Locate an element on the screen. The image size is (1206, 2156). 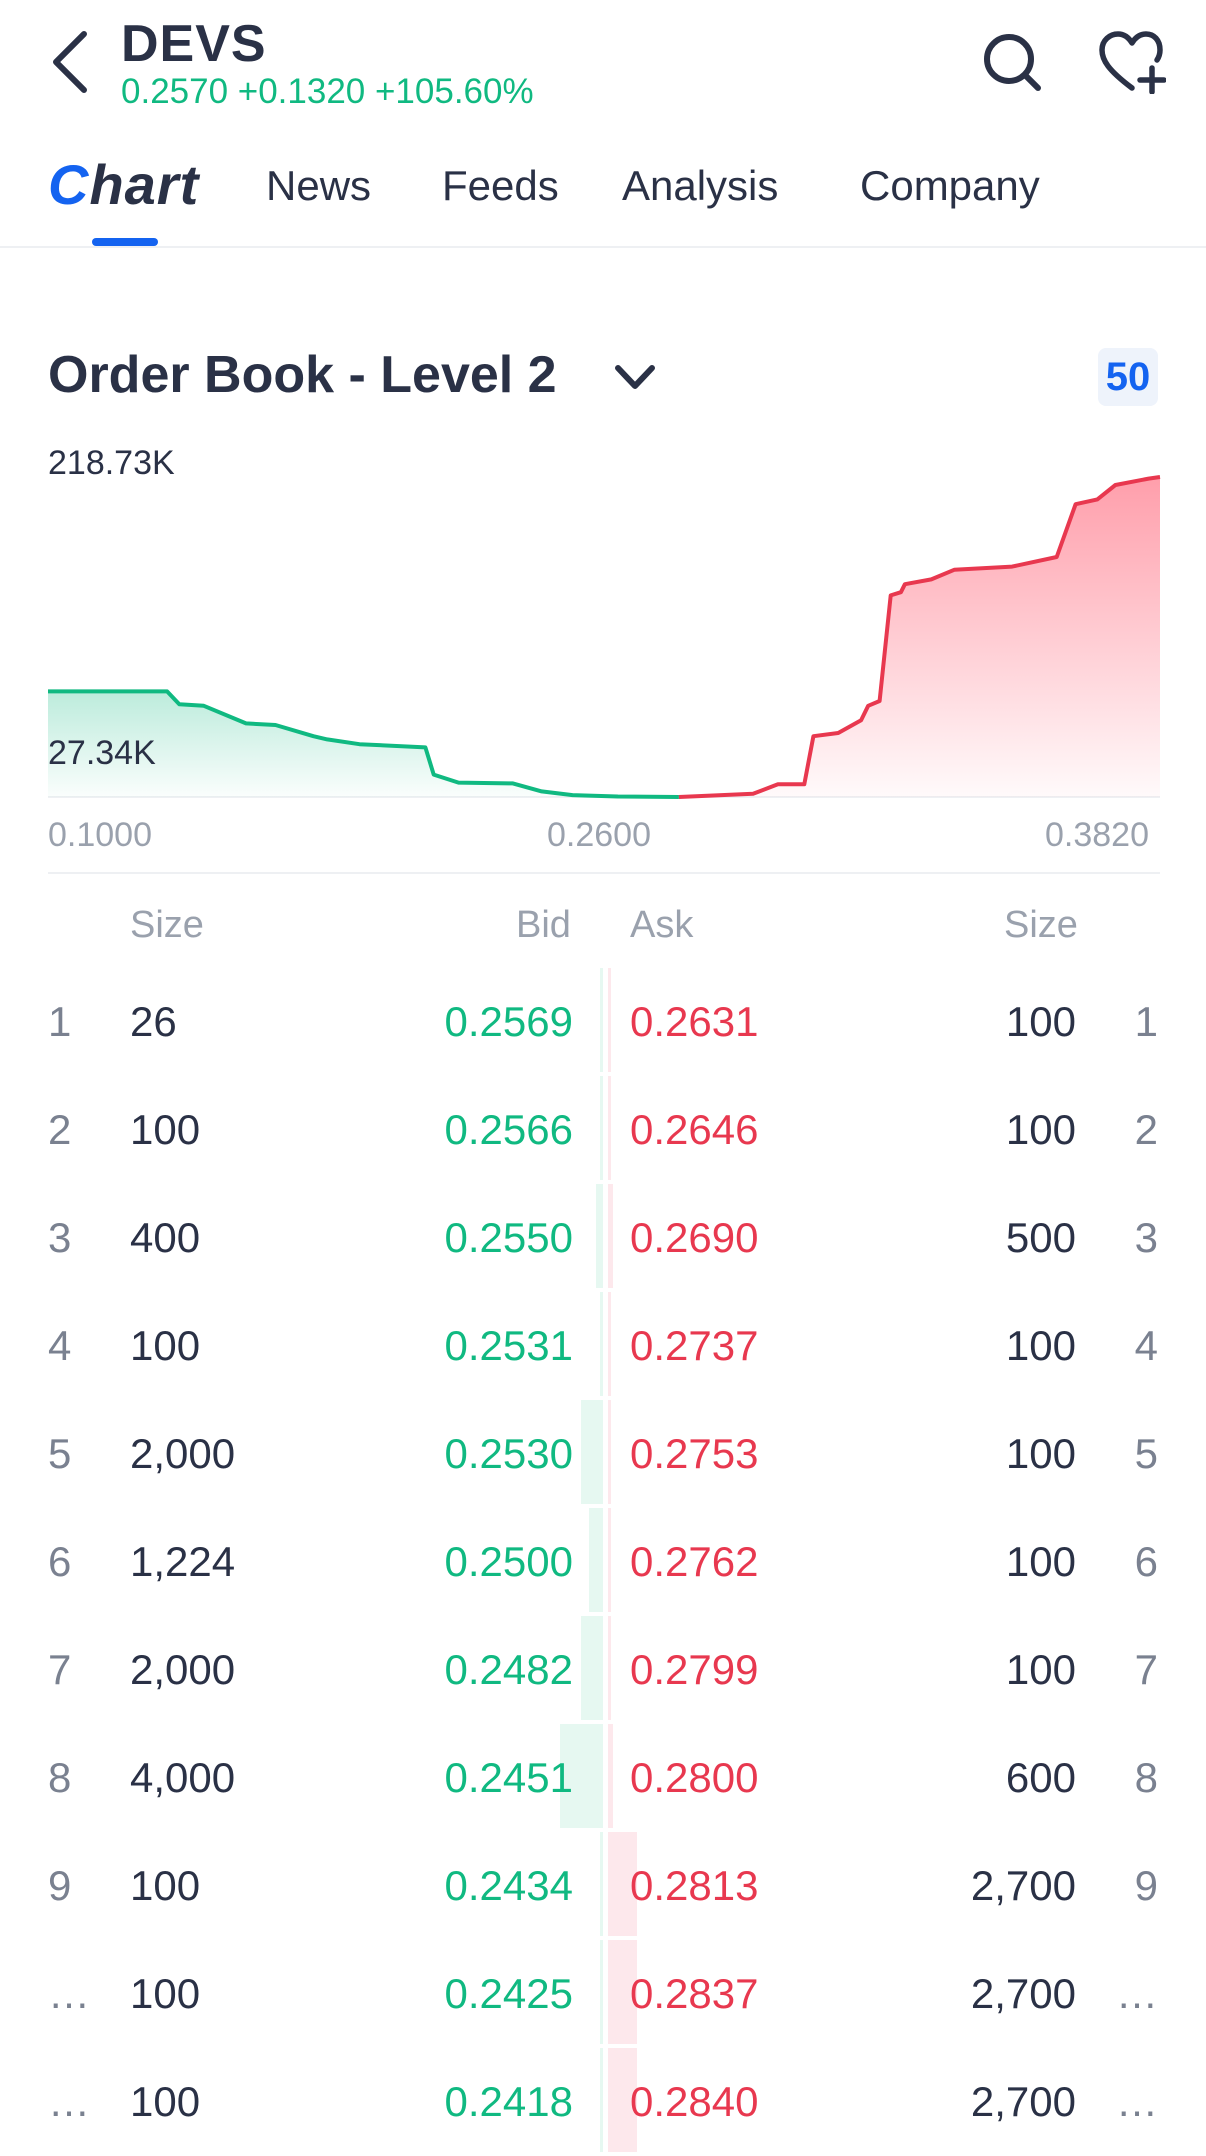
heart-plus-icon is located at coordinates (1132, 62).